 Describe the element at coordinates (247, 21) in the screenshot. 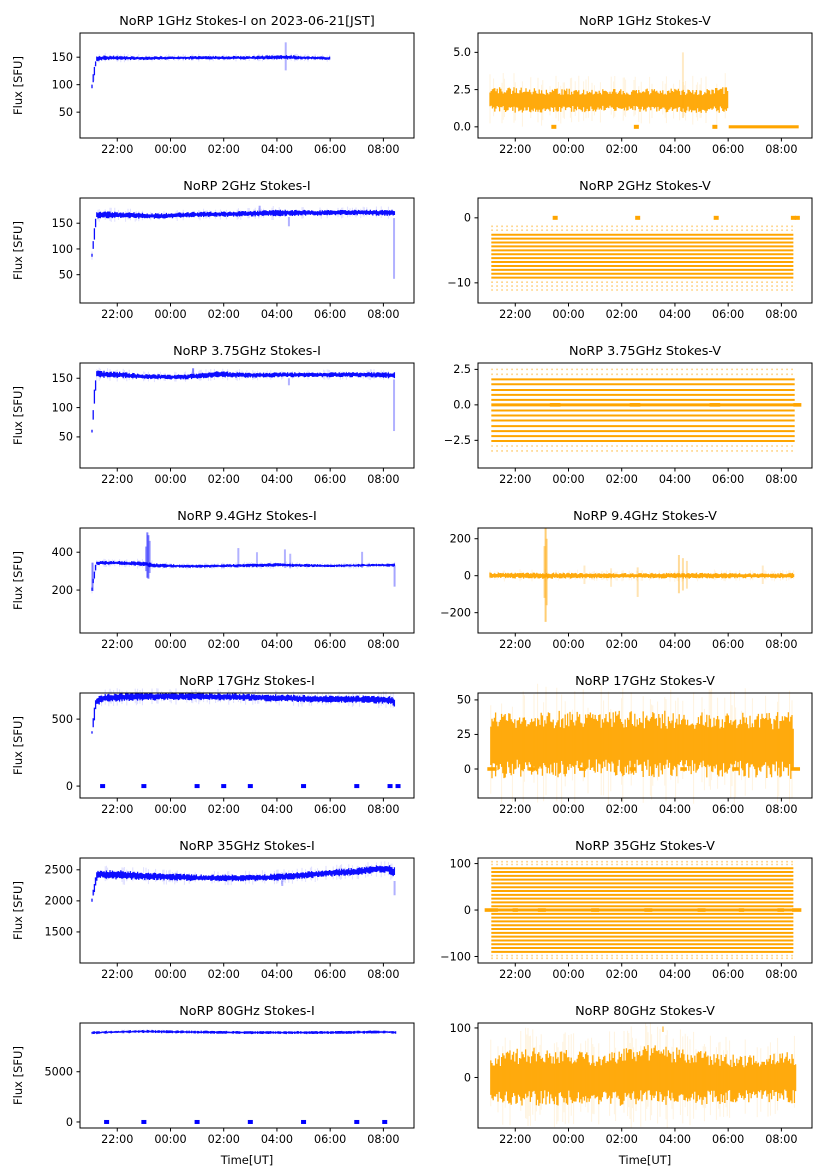

I see `chart-title: NoRP 1GHz Stokes-I on 2023-06-21[JST]` at that location.